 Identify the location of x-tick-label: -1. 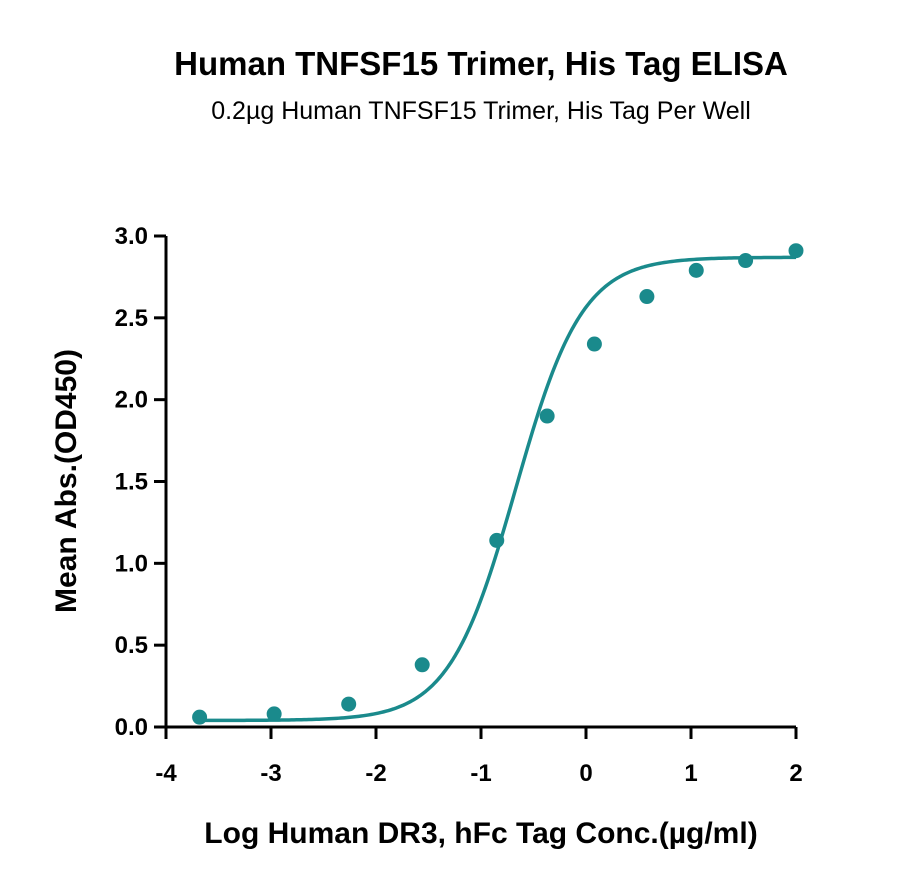
(480, 773).